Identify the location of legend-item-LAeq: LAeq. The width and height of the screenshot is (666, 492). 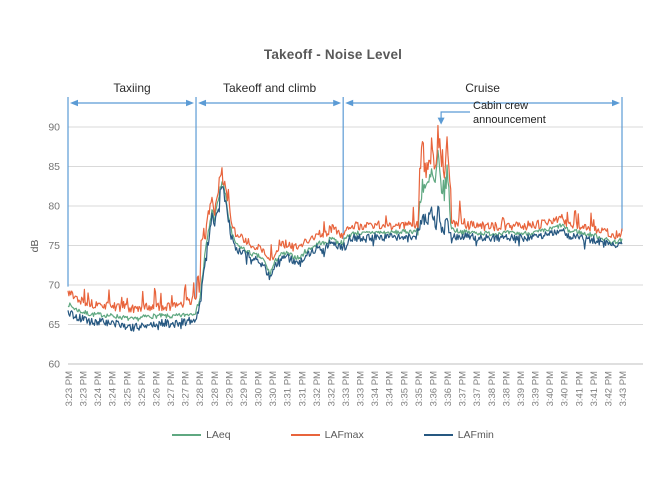
(201, 435).